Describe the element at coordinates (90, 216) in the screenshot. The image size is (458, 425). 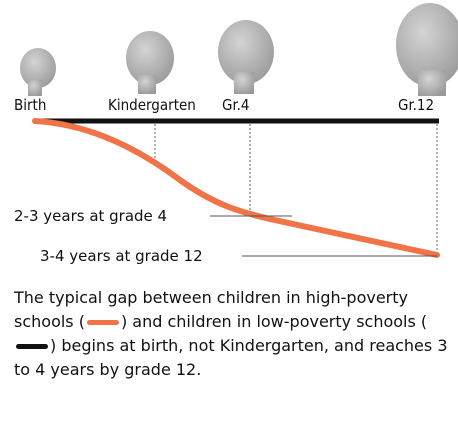
I see `annotation: 2-3 years at grade 4` at that location.